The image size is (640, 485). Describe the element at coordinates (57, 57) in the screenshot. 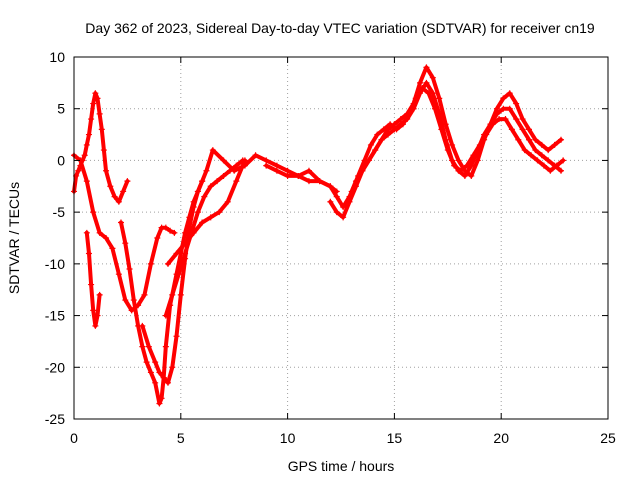

I see `y-tick-label: 10` at that location.